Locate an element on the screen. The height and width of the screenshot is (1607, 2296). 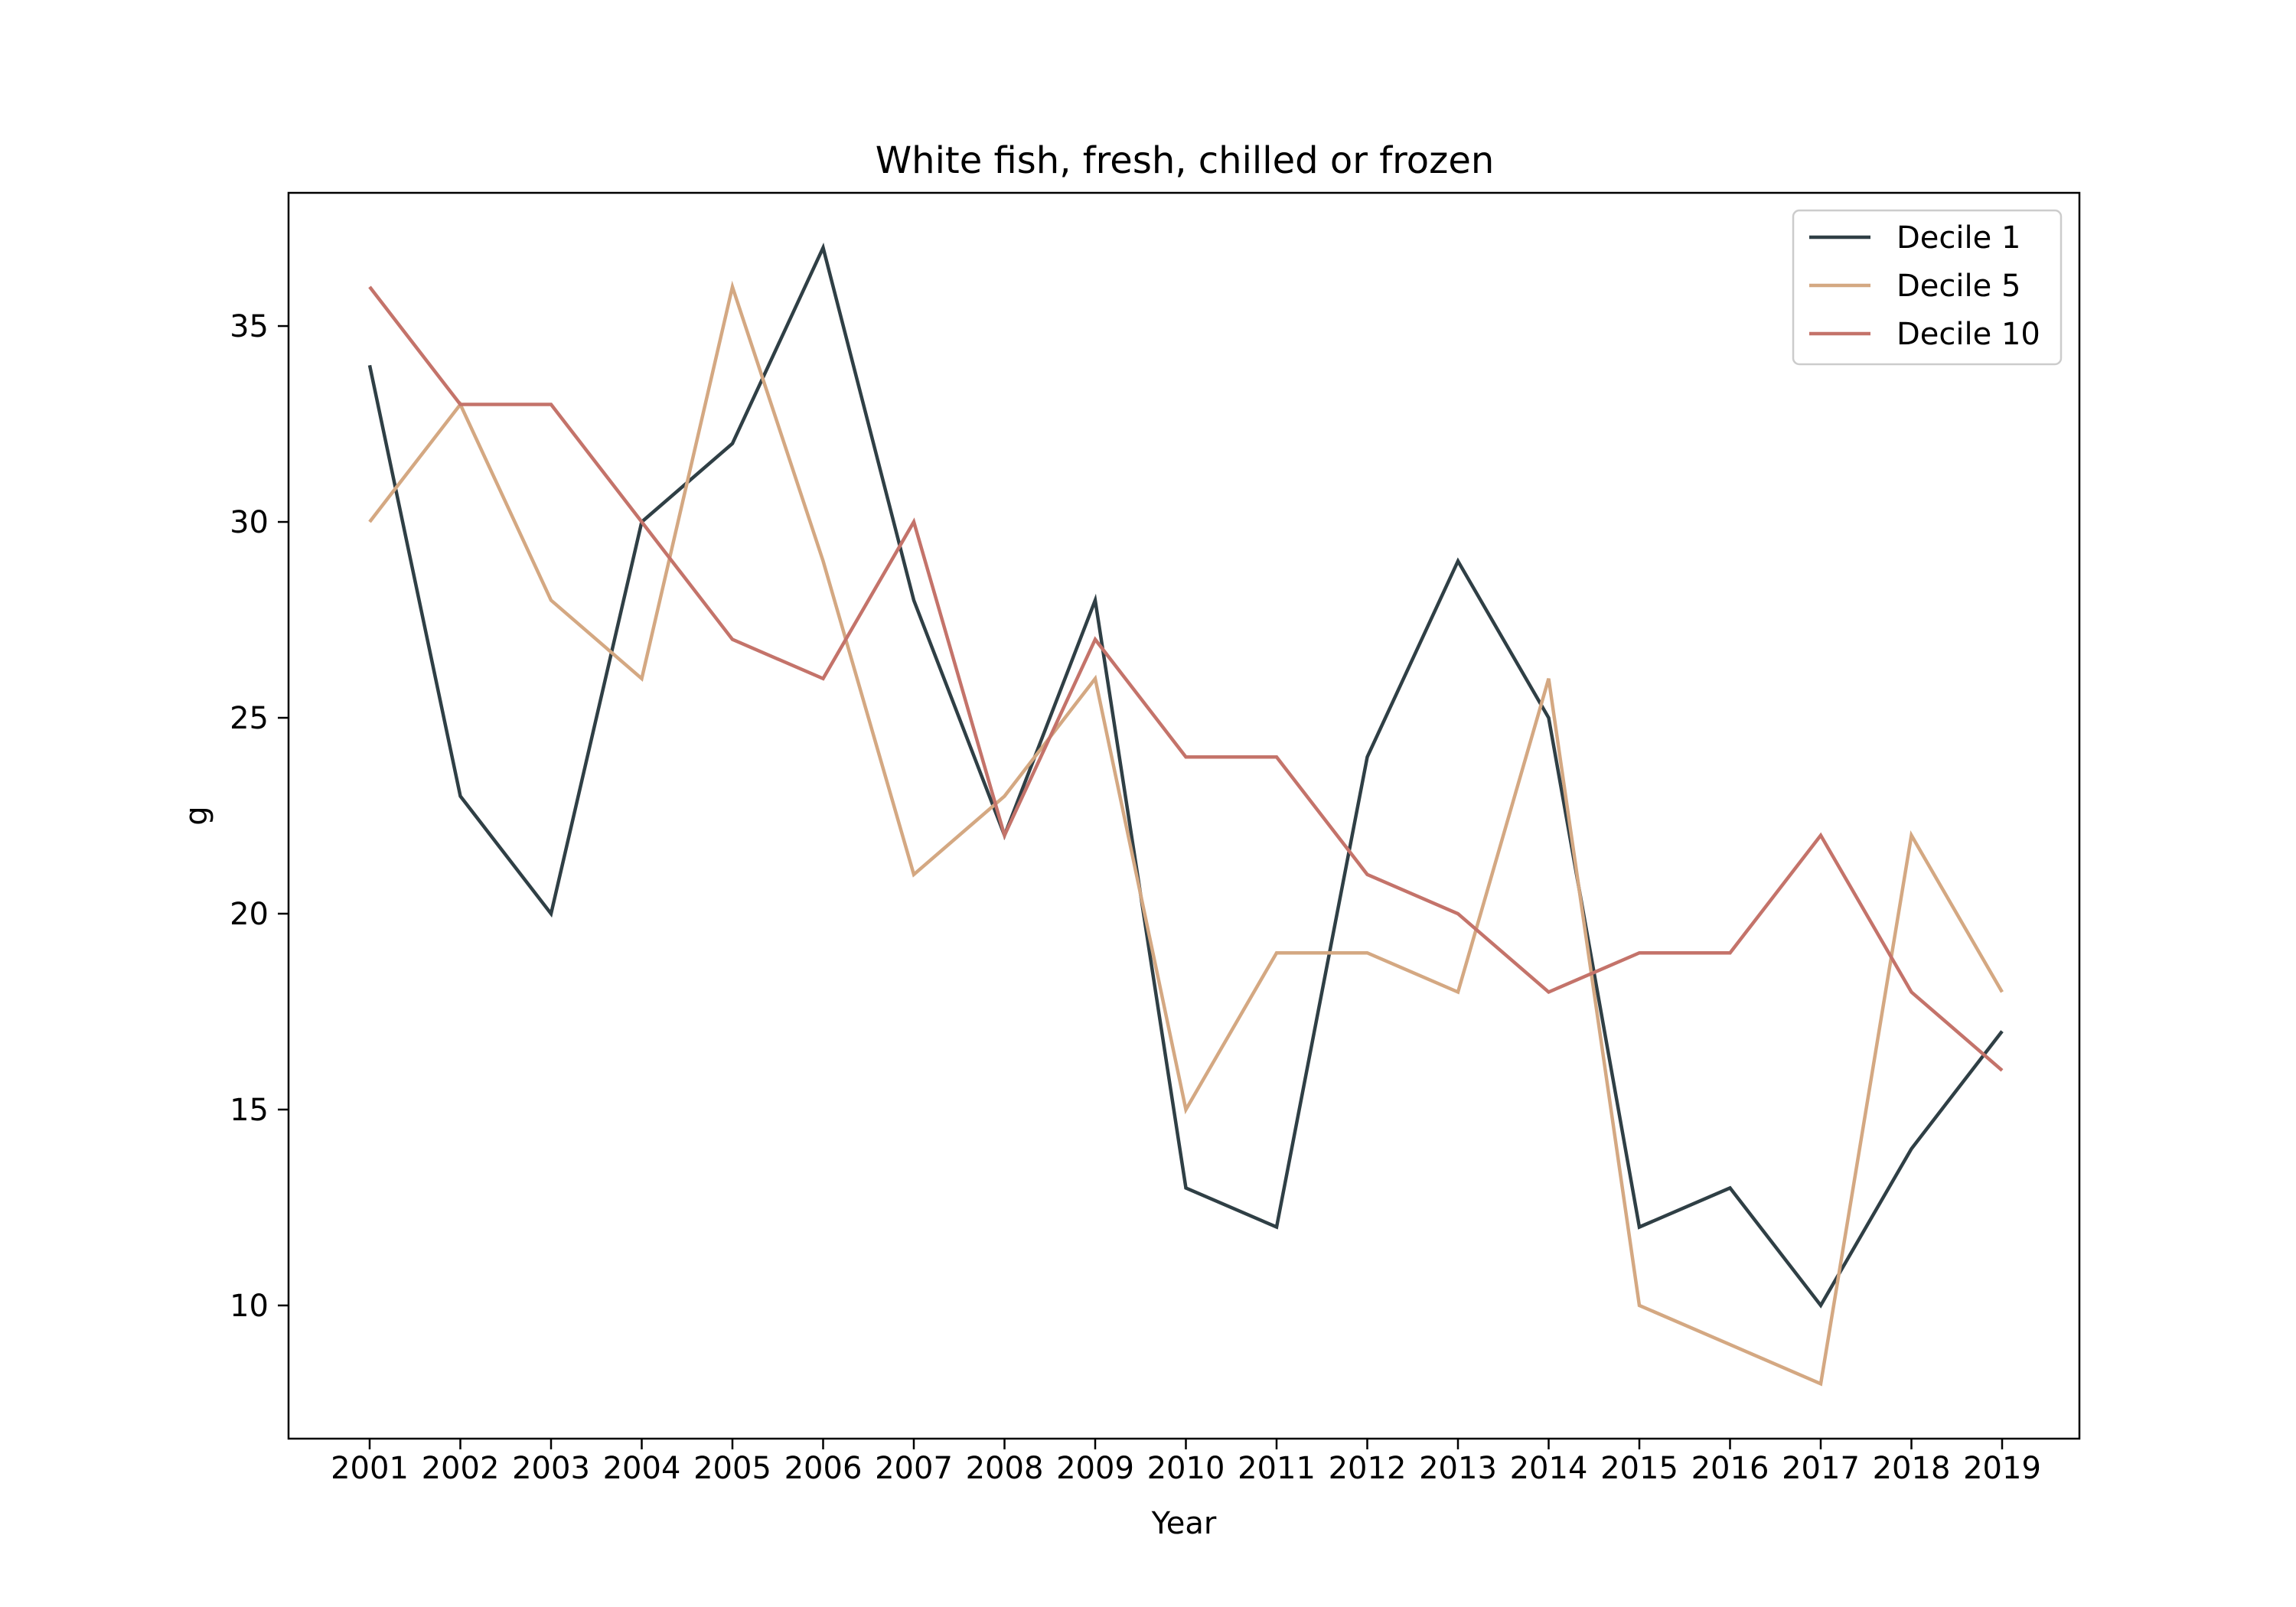
x-tick-label: 2002 is located at coordinates (461, 1468).